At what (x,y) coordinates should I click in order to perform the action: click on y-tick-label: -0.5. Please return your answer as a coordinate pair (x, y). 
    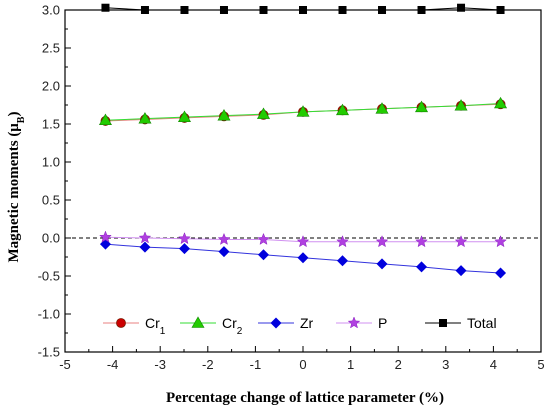
    Looking at the image, I should click on (49, 276).